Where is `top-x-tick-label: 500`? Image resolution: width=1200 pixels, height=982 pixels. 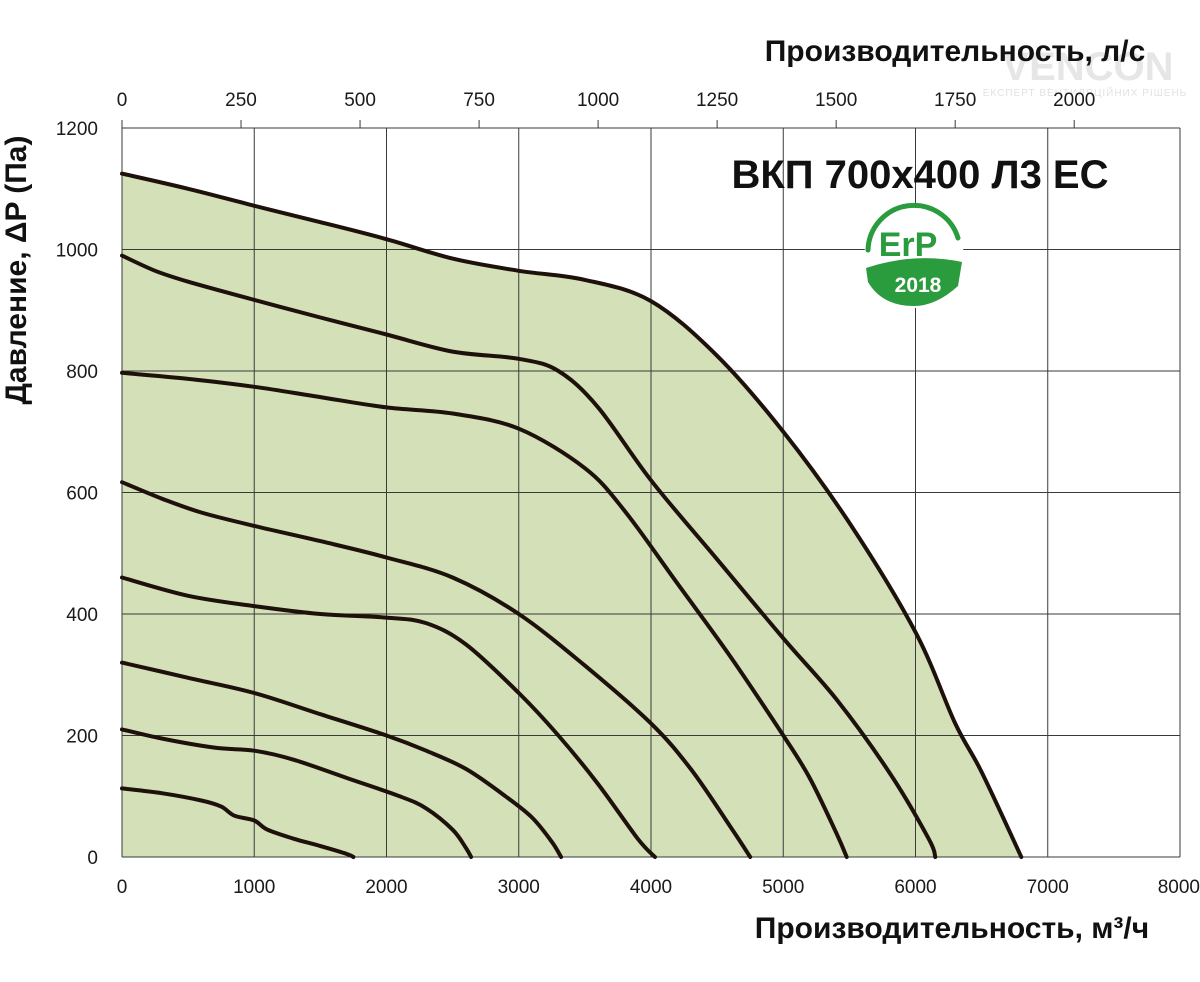
top-x-tick-label: 500 is located at coordinates (360, 100).